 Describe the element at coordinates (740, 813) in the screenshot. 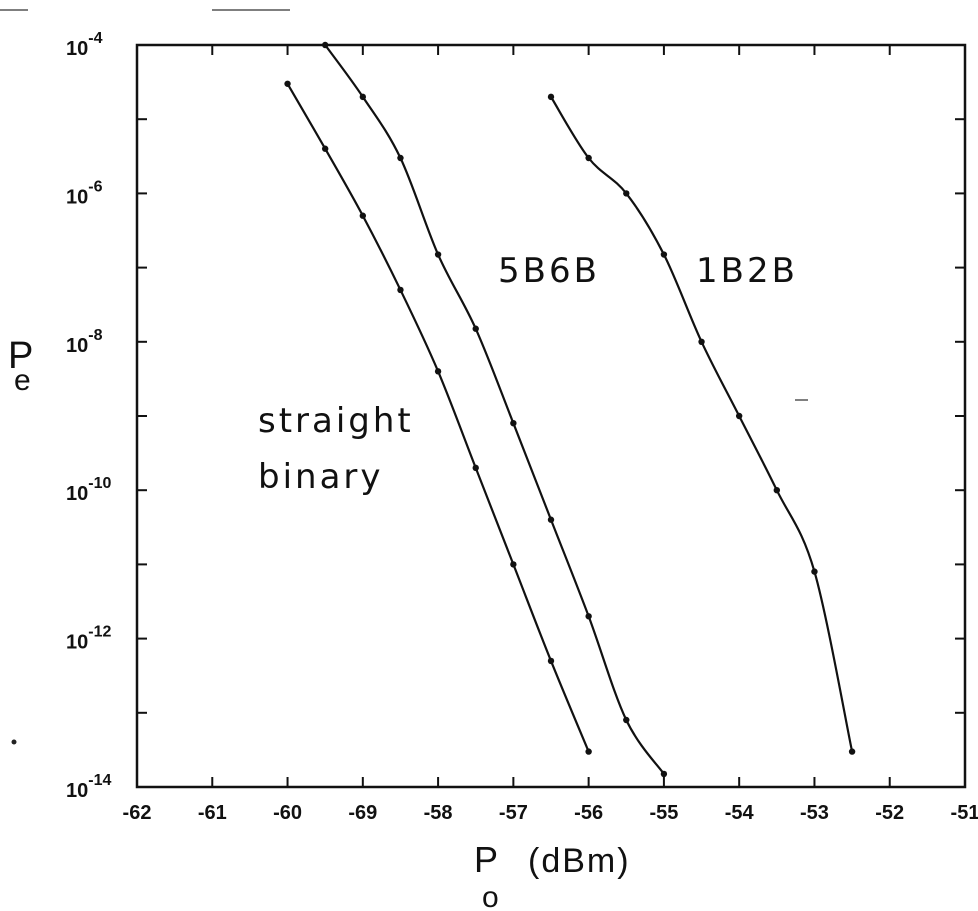

I see `x-tick-label: -54` at that location.